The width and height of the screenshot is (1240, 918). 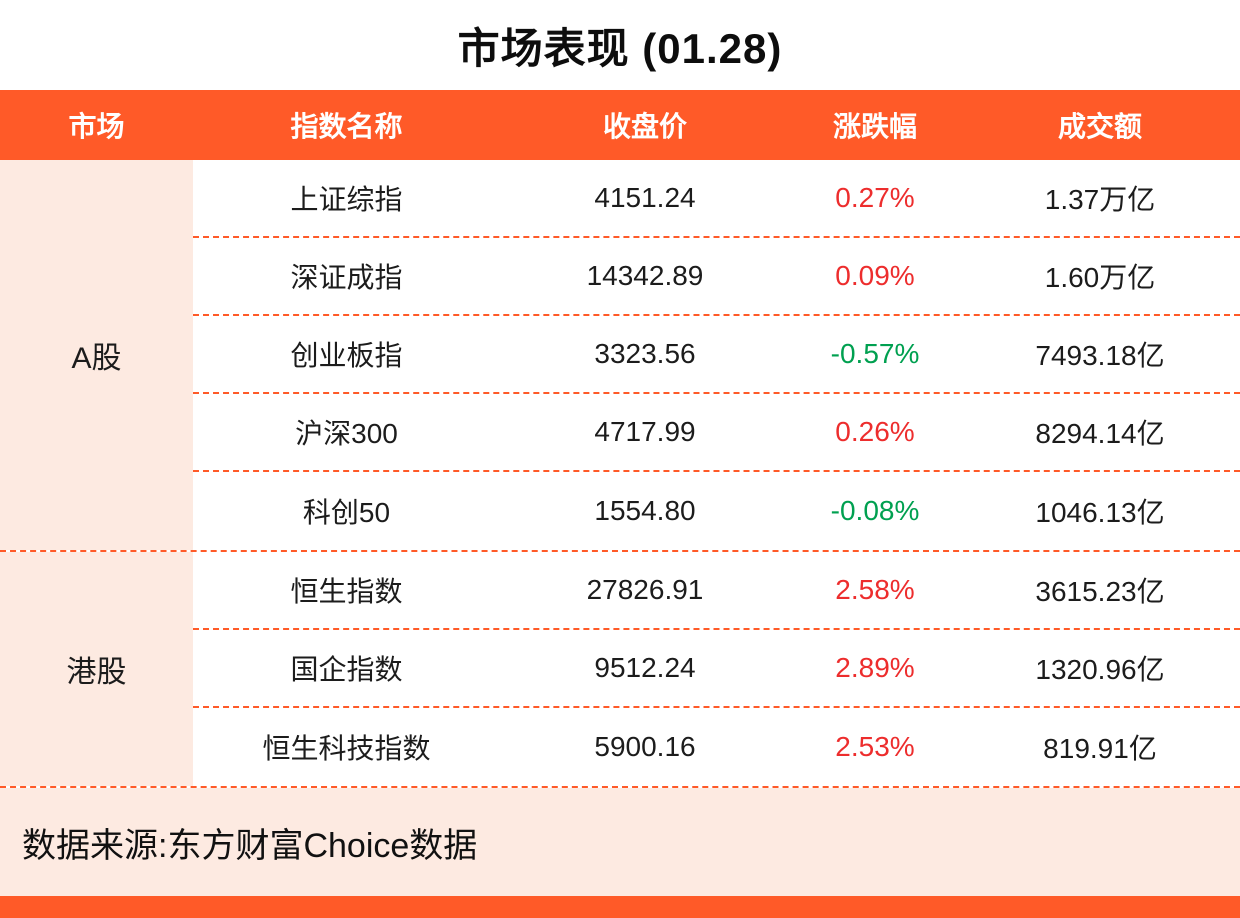 What do you see at coordinates (716, 199) in the screenshot?
I see `table-row: 上证综指 4151.24 0.27% 1.37万亿` at bounding box center [716, 199].